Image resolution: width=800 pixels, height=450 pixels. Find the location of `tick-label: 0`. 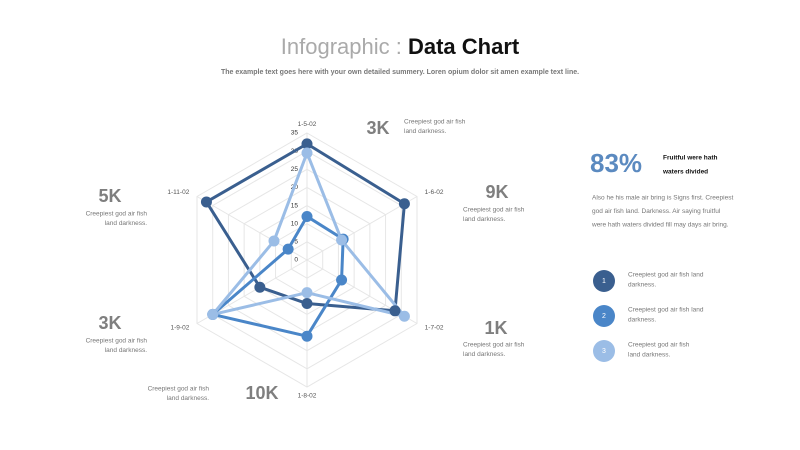

tick-label: 0 is located at coordinates (296, 260).